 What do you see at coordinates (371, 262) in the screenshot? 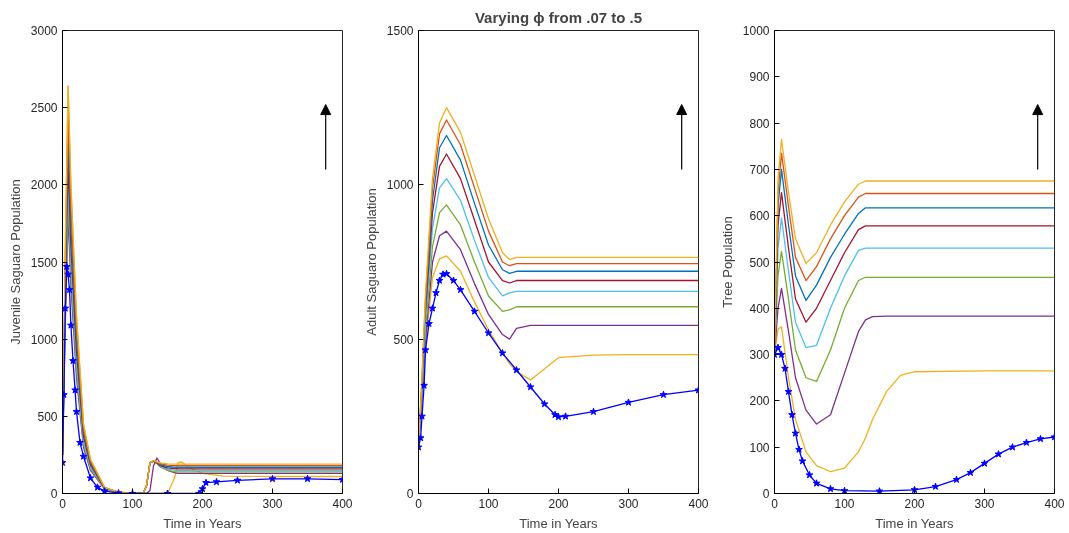
I see `y-axis-title: Adult Saguaro Population` at bounding box center [371, 262].